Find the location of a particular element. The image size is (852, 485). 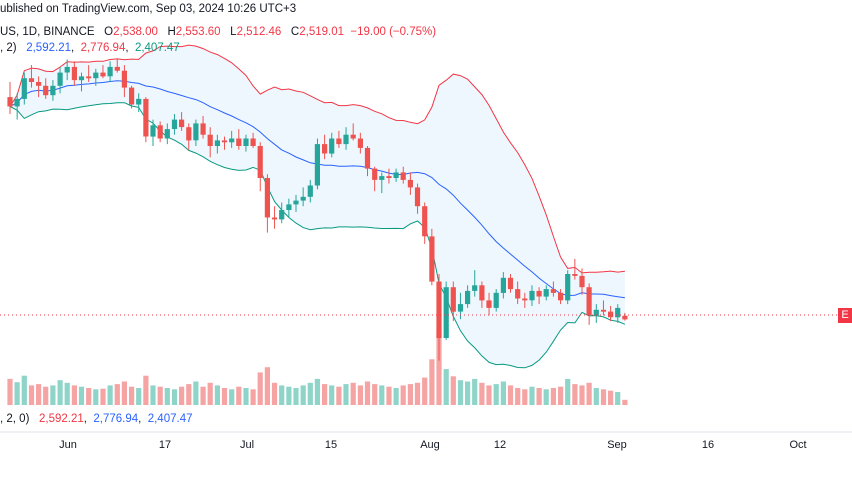

low-label: L is located at coordinates (233, 32).